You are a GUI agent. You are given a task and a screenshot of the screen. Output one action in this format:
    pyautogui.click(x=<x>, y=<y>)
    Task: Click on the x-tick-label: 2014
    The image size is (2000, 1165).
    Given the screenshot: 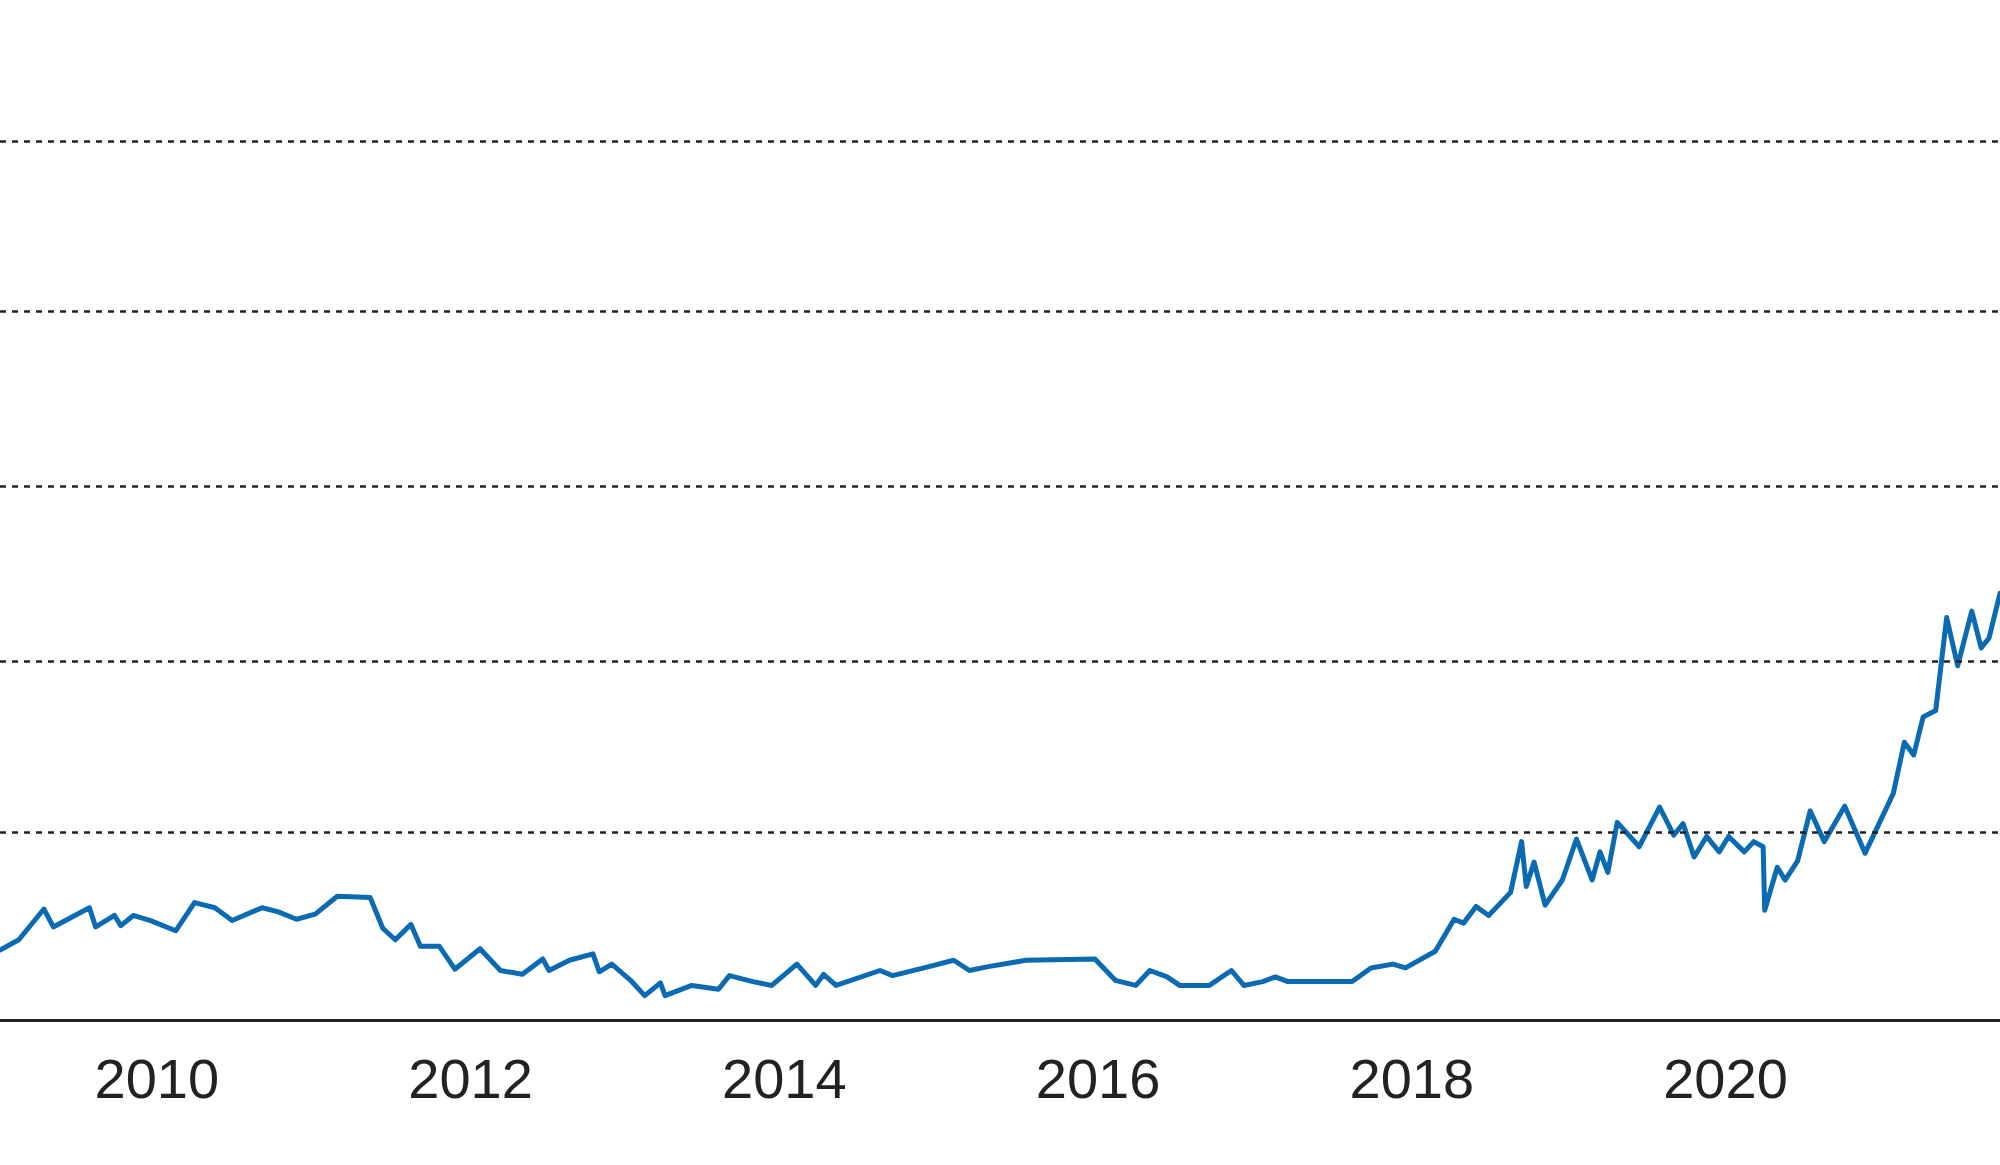 What is the action you would take?
    pyautogui.click(x=784, y=1078)
    